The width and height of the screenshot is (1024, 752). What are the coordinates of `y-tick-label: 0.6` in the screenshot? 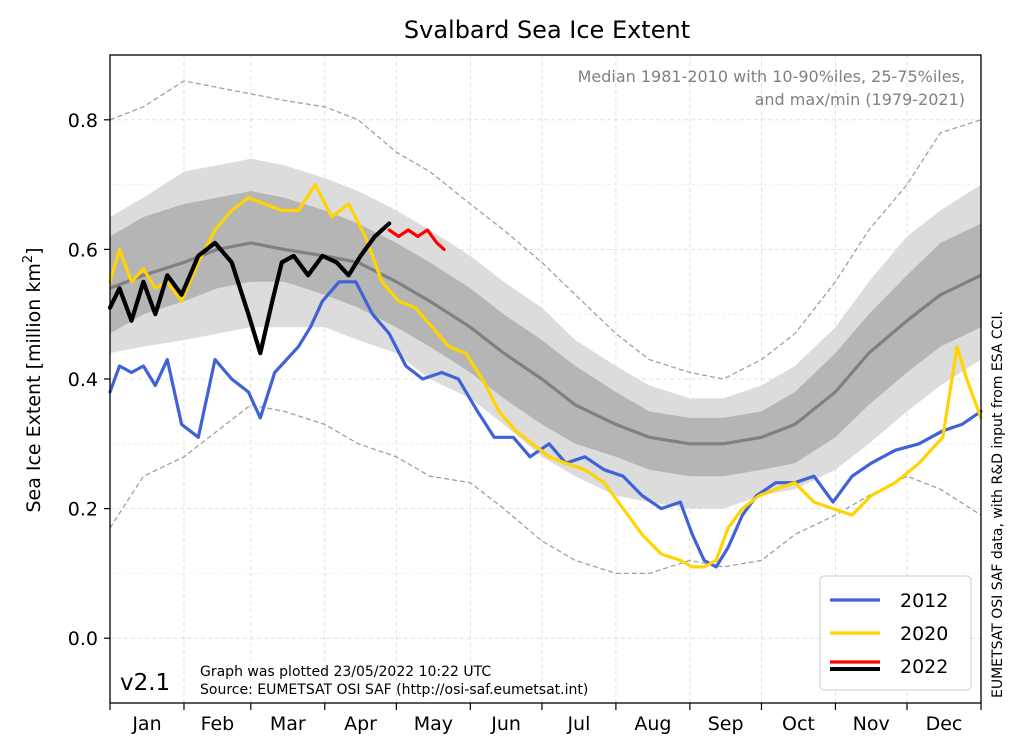 It's located at (83, 250).